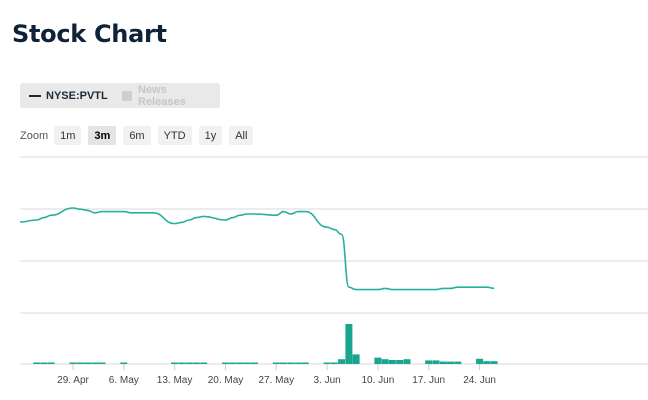 This screenshot has height=400, width=648. What do you see at coordinates (34, 135) in the screenshot?
I see `zoom-label: Zoom` at bounding box center [34, 135].